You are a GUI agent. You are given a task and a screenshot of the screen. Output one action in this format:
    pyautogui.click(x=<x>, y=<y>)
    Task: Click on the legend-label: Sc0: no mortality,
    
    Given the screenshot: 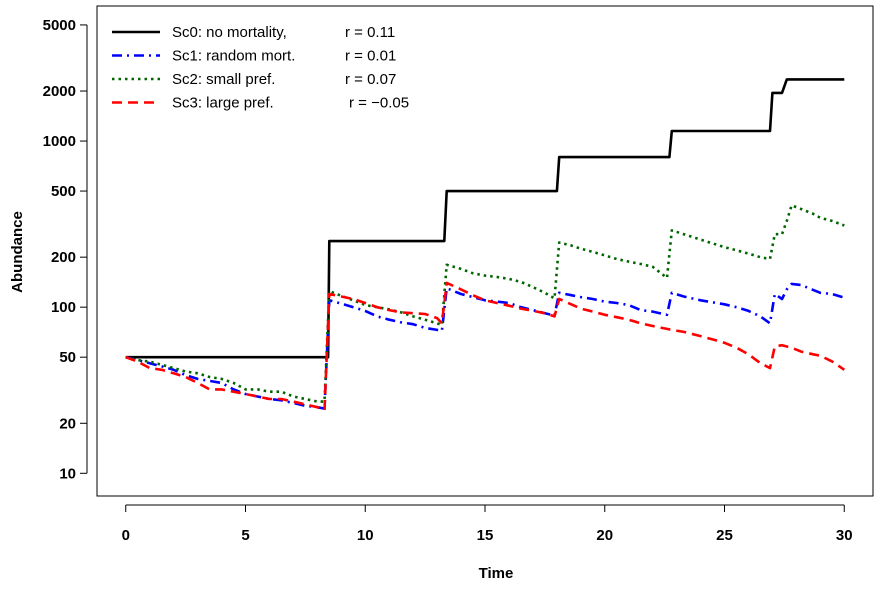 What is the action you would take?
    pyautogui.click(x=229, y=32)
    